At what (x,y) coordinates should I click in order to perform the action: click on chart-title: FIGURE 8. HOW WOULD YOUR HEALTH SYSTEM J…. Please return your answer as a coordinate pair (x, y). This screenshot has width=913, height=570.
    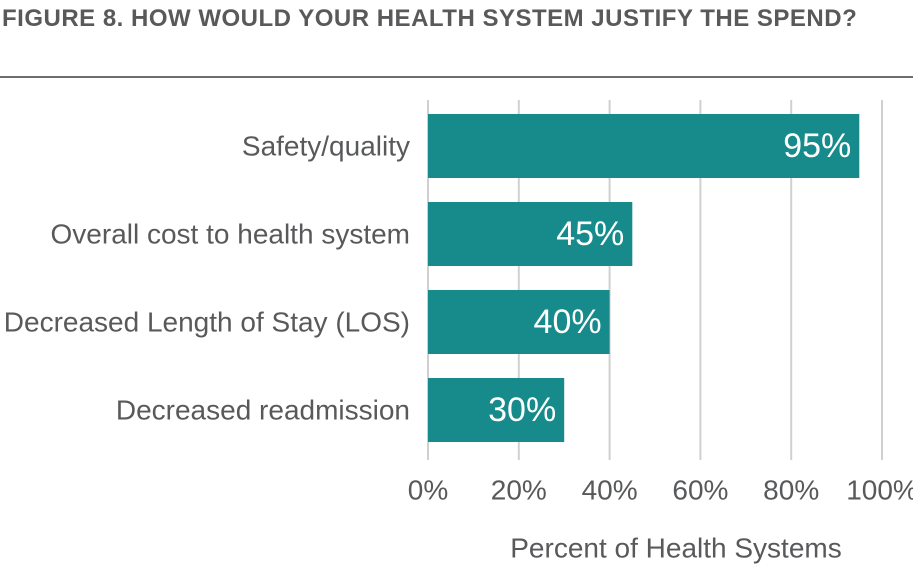
    Looking at the image, I should click on (430, 18).